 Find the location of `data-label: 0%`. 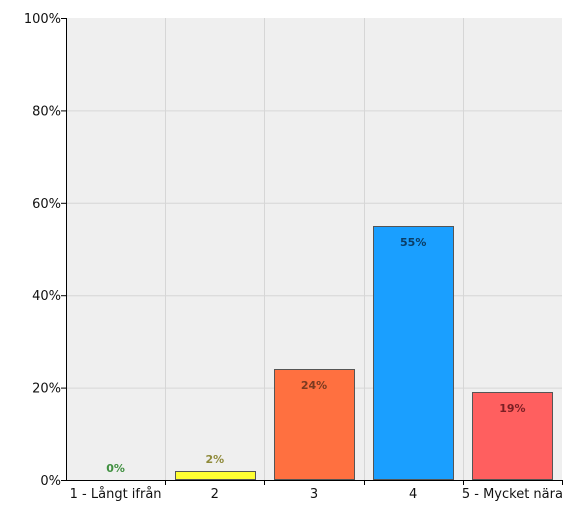

data-label: 0% is located at coordinates (115, 468).